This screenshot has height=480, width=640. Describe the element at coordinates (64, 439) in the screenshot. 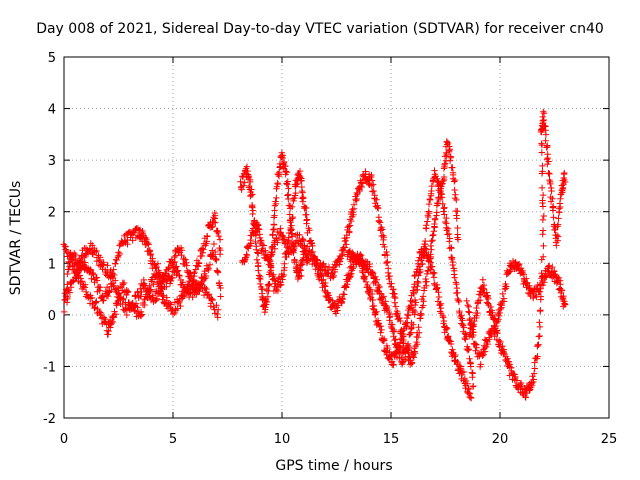

I see `x-tick-label: 0` at that location.